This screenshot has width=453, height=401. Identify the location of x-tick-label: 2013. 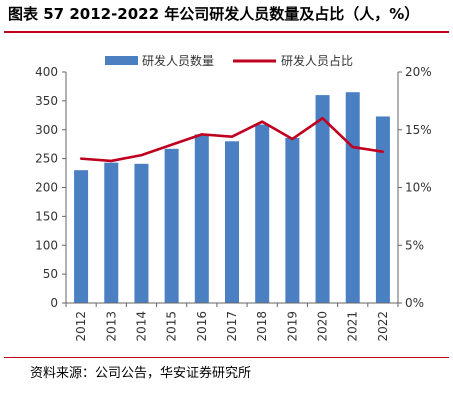
(111, 326).